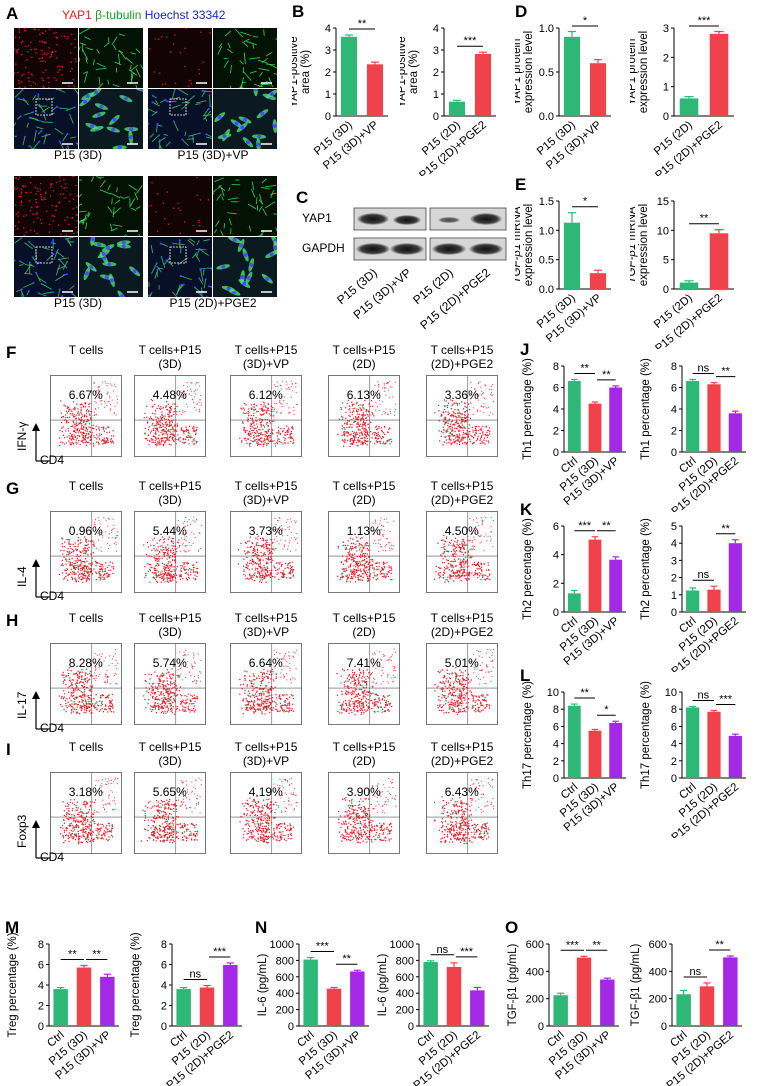 The image size is (759, 1086). Describe the element at coordinates (436, 95) in the screenshot. I see `y-tick-label: 1` at that location.